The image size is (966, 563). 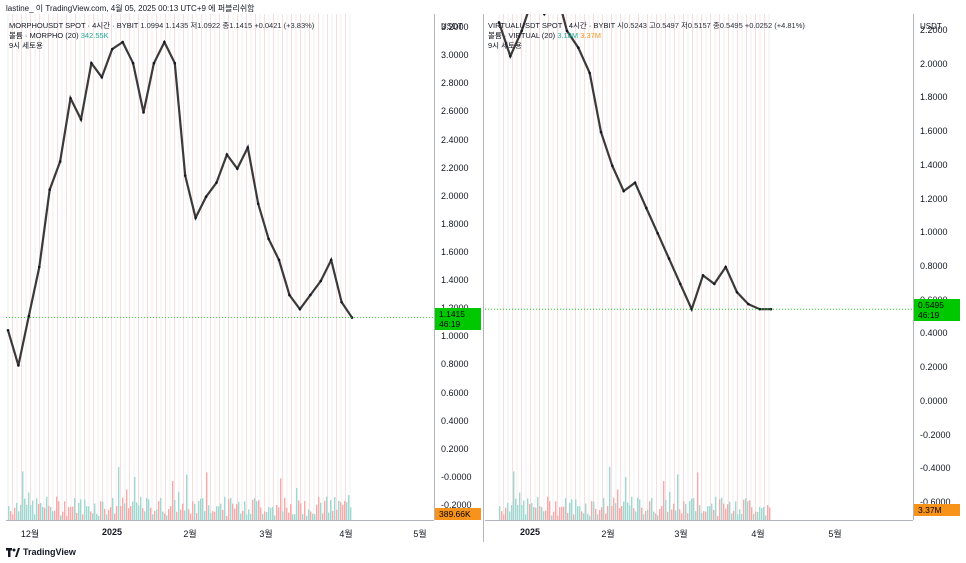 I want to click on right-price-badge: 0.5495 46:19, so click(x=937, y=310).